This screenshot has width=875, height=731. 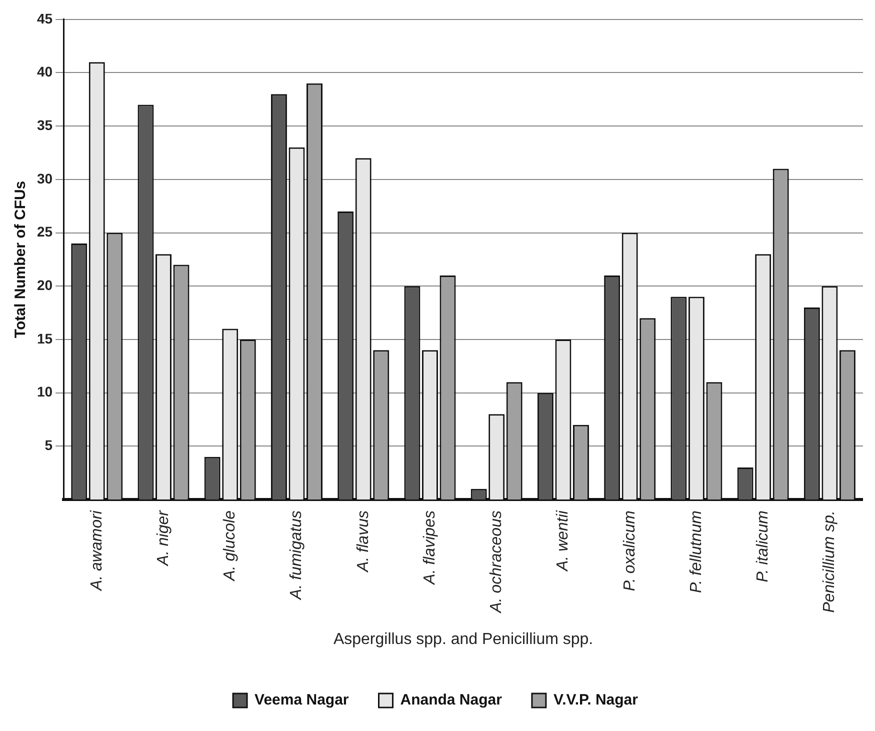 What do you see at coordinates (44, 124) in the screenshot?
I see `y-tick-label: 35` at bounding box center [44, 124].